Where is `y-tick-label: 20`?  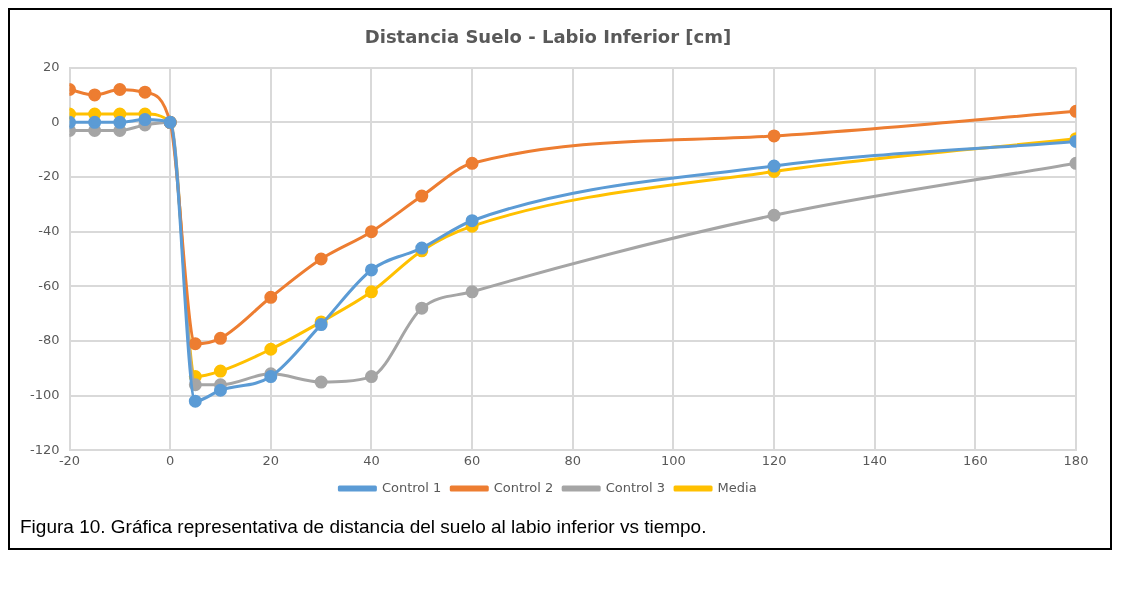 y-tick-label: 20 is located at coordinates (51, 66).